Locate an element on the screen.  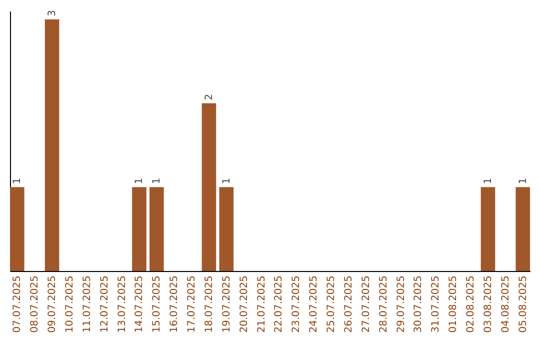
x-tick-label: 22.07.2025 is located at coordinates (279, 304).